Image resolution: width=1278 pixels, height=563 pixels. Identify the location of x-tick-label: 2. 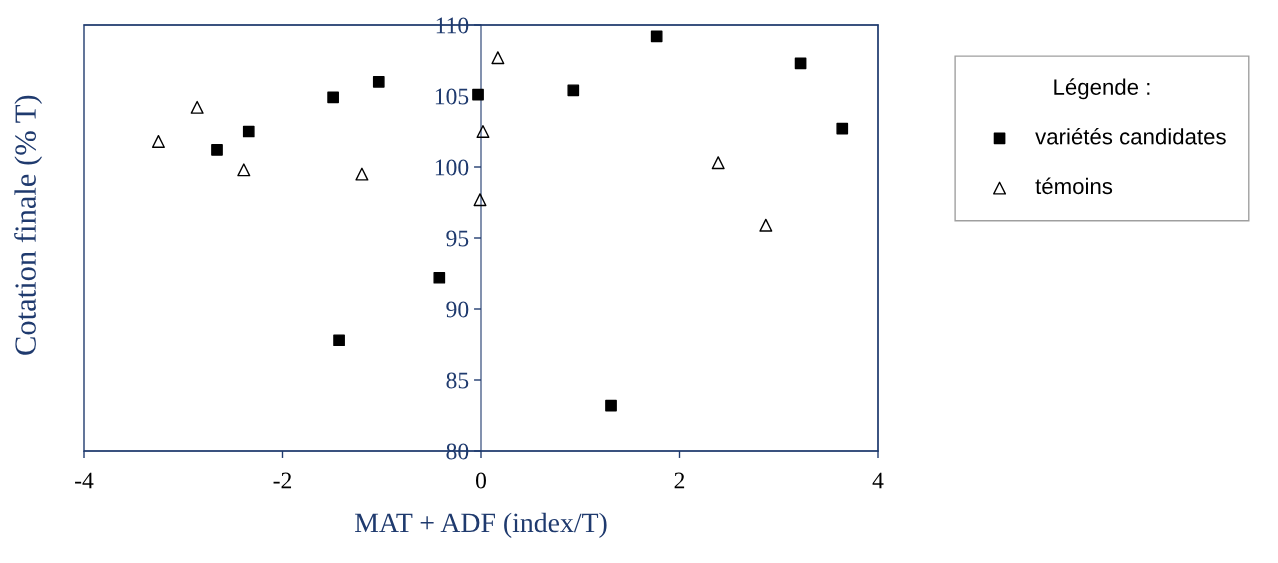
(679, 480).